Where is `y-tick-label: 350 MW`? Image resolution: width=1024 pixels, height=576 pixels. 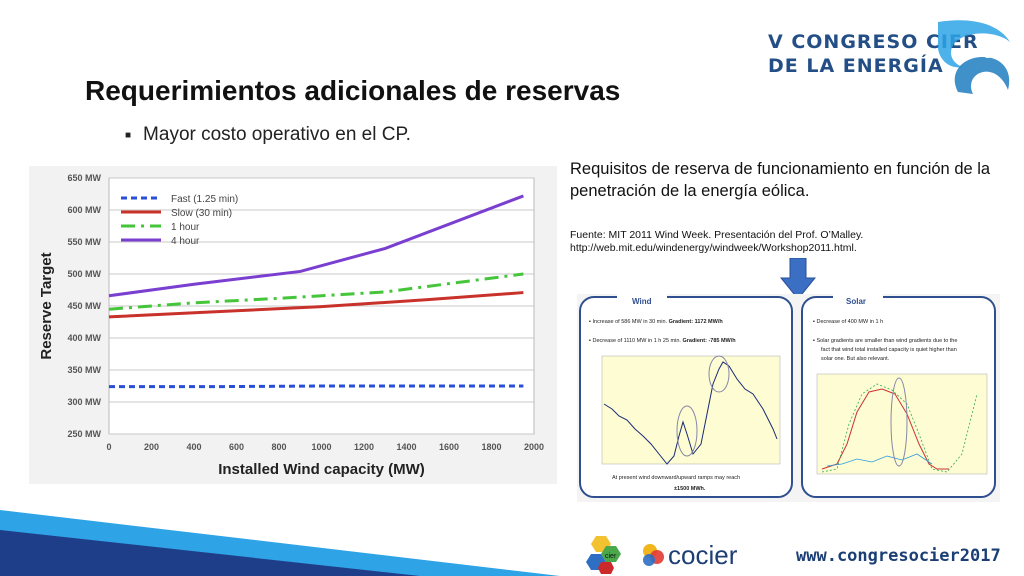
y-tick-label: 350 MW is located at coordinates (84, 370).